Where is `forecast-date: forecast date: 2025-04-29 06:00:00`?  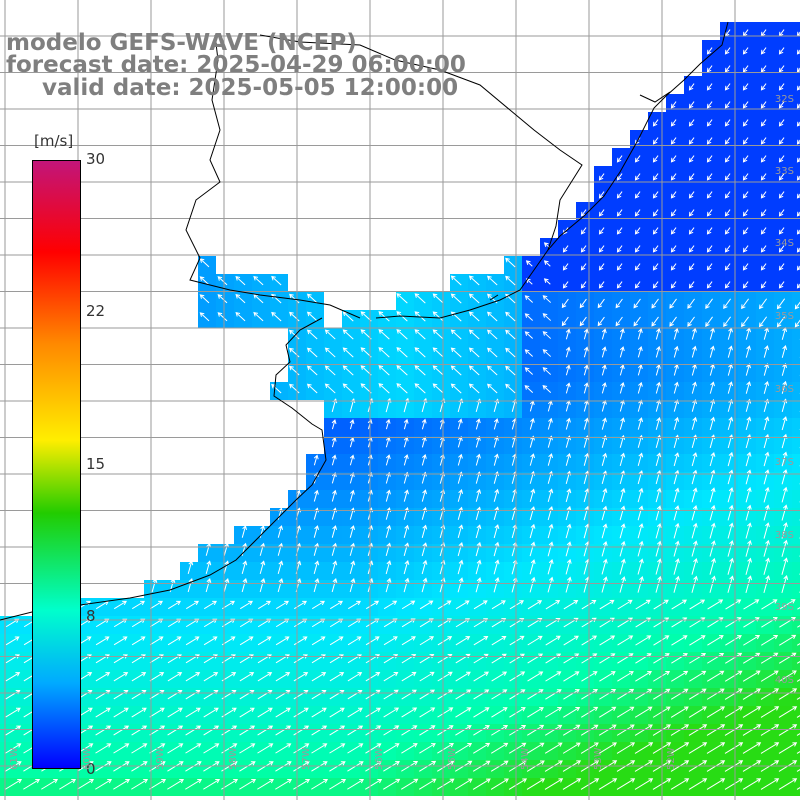 forecast-date: forecast date: 2025-04-29 06:00:00 is located at coordinates (236, 65).